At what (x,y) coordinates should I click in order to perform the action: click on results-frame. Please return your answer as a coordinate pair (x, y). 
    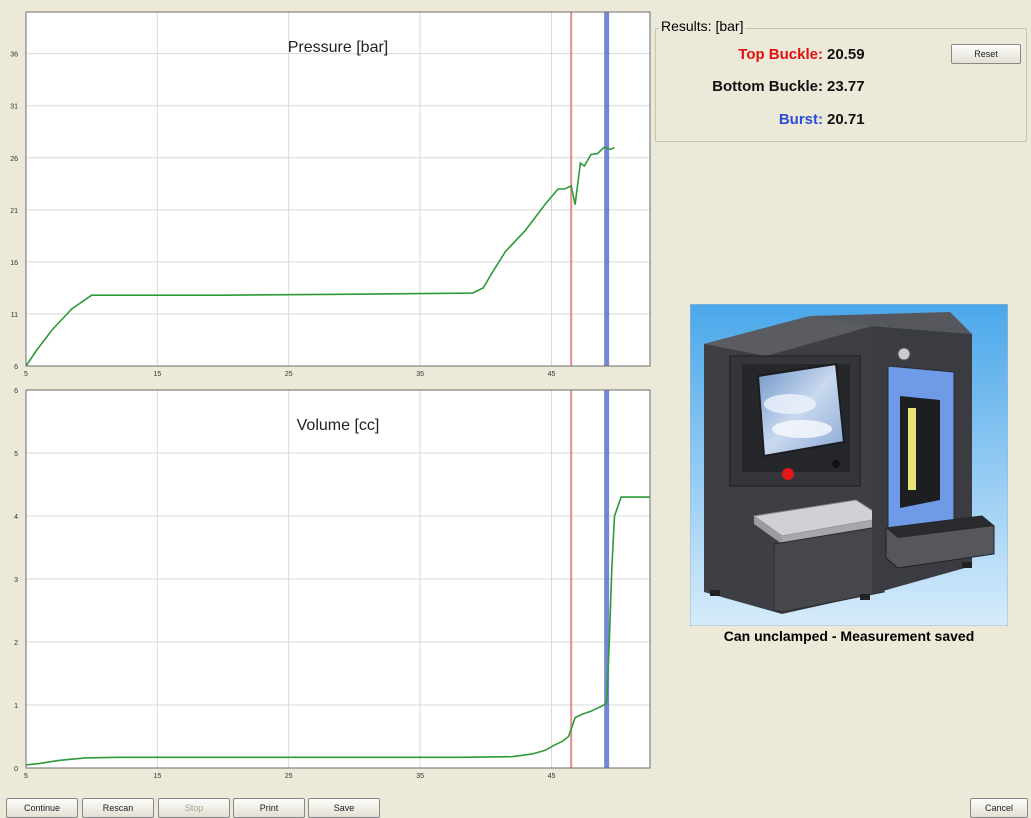
    Looking at the image, I should click on (841, 85).